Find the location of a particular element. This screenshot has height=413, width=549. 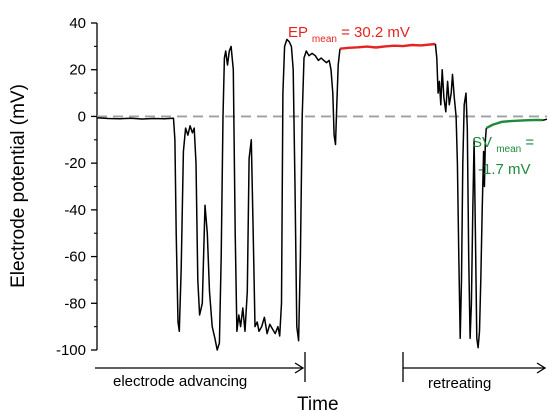

ep-annotation: EP mean = 30.2 mV is located at coordinates (349, 35).